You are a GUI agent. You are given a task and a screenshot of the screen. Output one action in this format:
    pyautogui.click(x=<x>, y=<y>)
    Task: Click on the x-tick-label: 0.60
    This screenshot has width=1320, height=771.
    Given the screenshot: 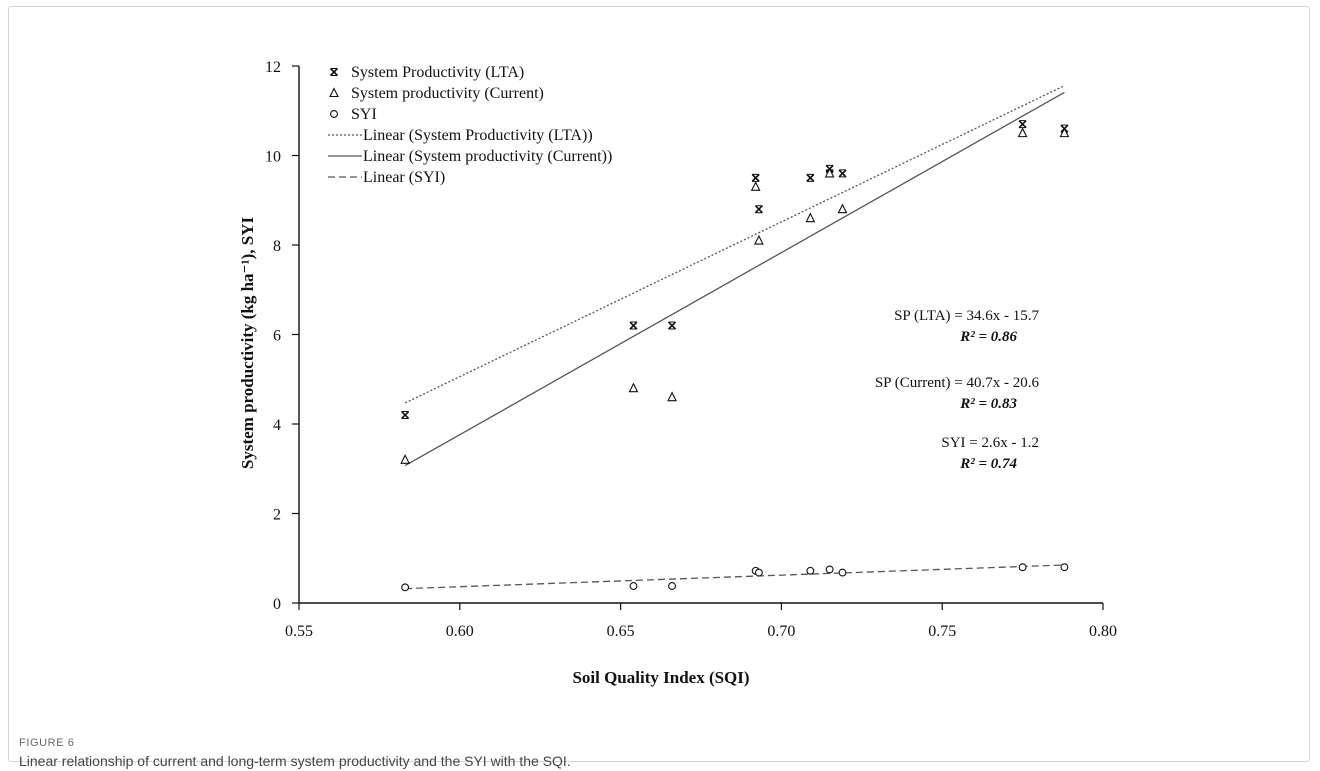 What is the action you would take?
    pyautogui.click(x=460, y=631)
    